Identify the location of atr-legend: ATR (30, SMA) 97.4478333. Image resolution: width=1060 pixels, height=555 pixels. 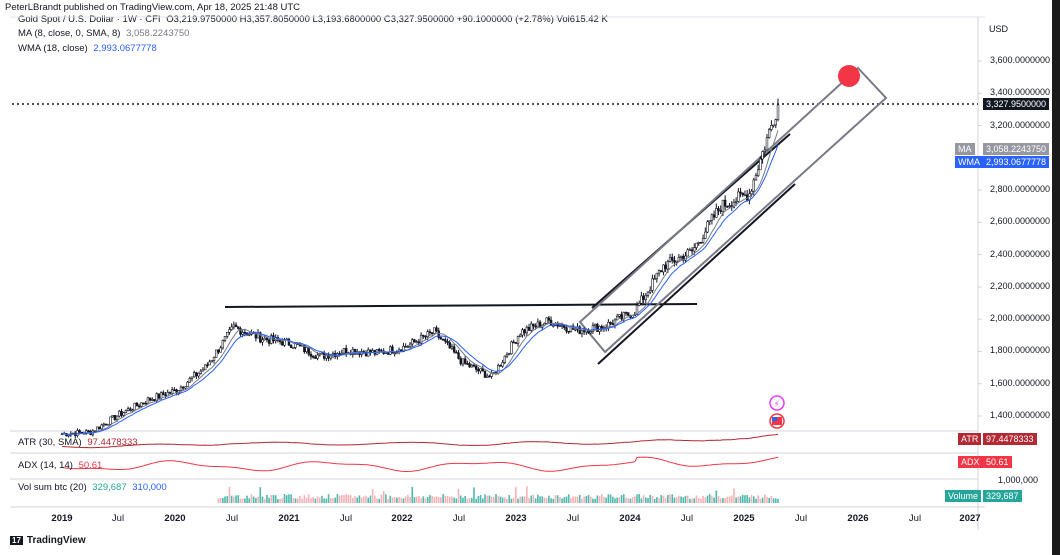
(79, 442).